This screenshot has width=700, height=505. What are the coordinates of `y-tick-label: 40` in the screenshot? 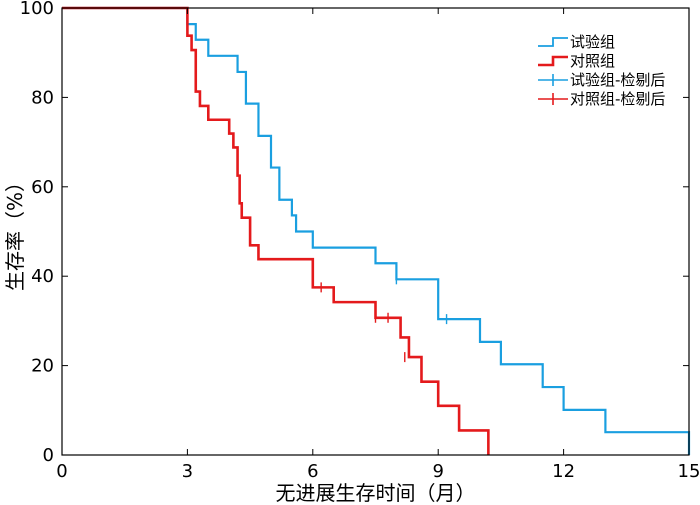 It's located at (42, 276).